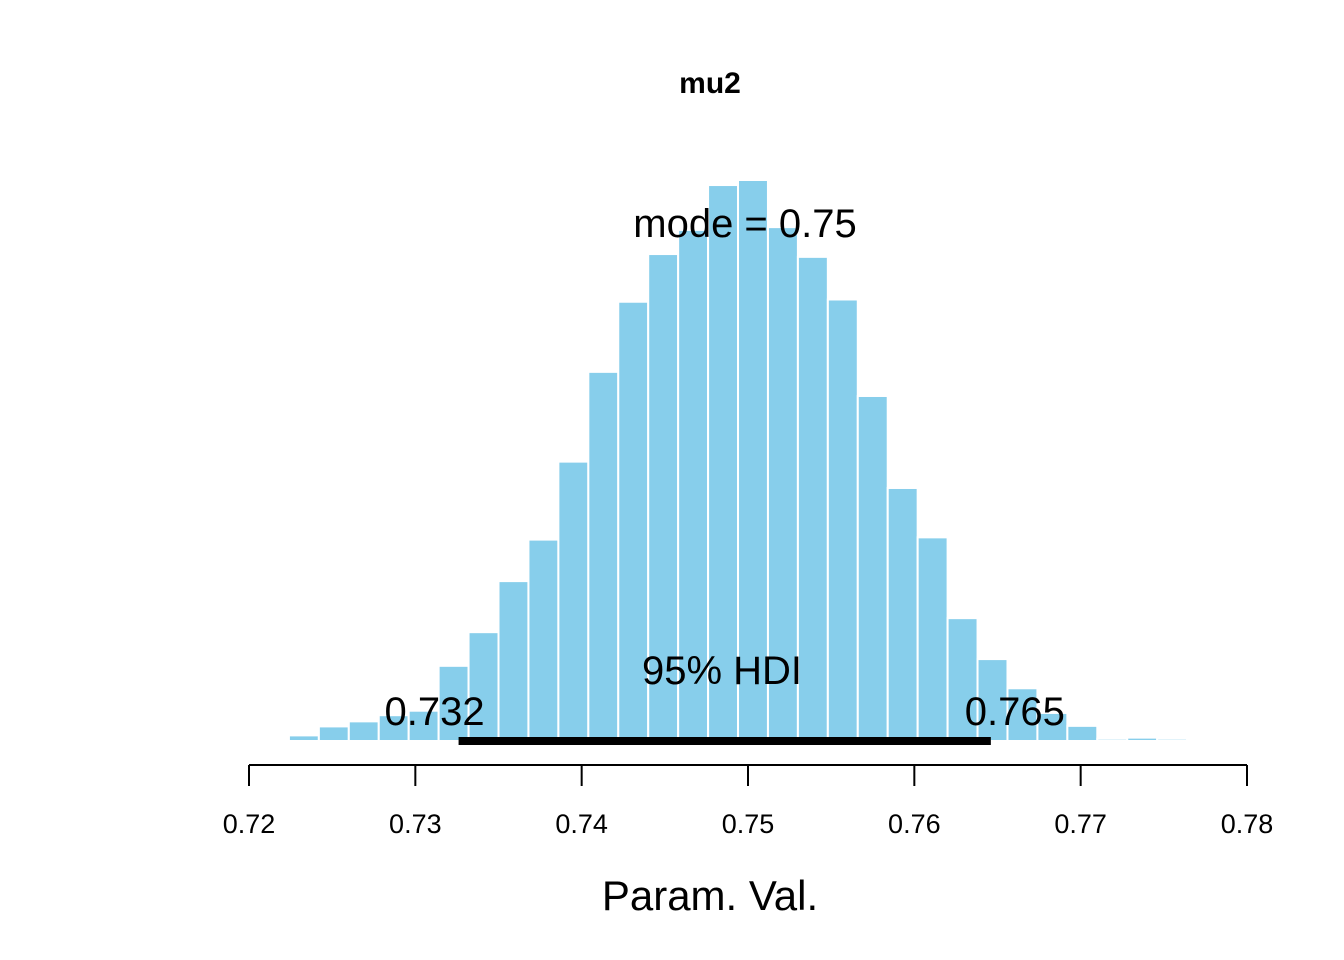 The width and height of the screenshot is (1344, 960). What do you see at coordinates (745, 224) in the screenshot?
I see `mode-label: mode = 0.75` at bounding box center [745, 224].